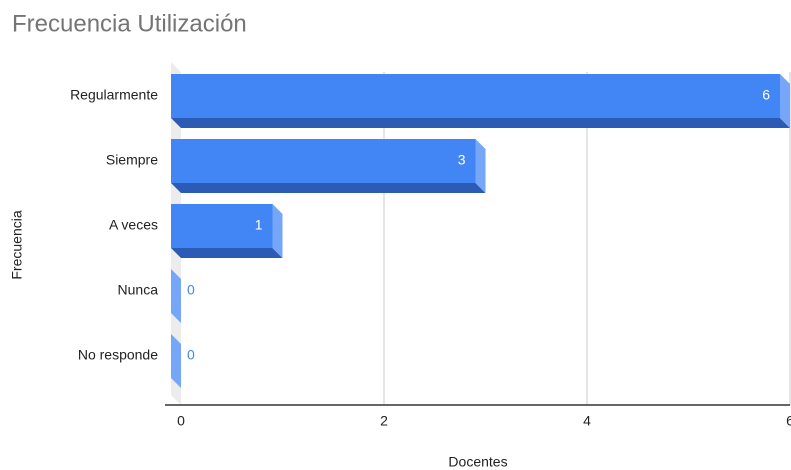  What do you see at coordinates (133, 225) in the screenshot?
I see `y-tick-label: A veces` at bounding box center [133, 225].